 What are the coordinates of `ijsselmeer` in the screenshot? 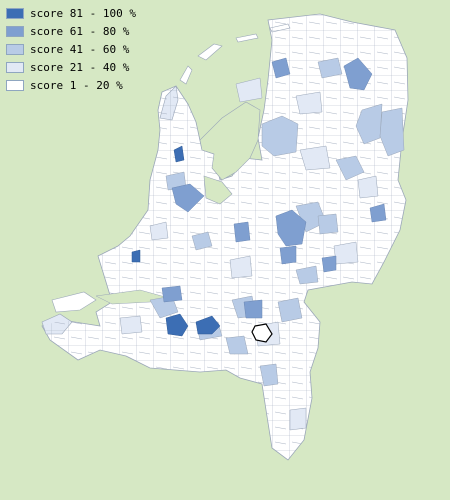 It's located at (230, 141).